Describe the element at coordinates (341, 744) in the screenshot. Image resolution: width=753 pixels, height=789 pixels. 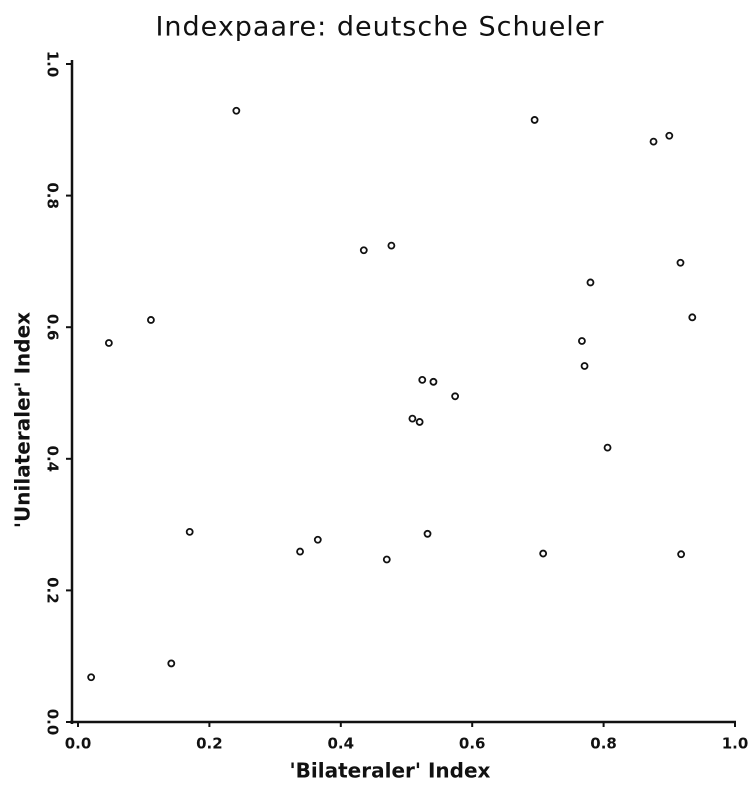
I see `x-tick-label: 0.4` at that location.